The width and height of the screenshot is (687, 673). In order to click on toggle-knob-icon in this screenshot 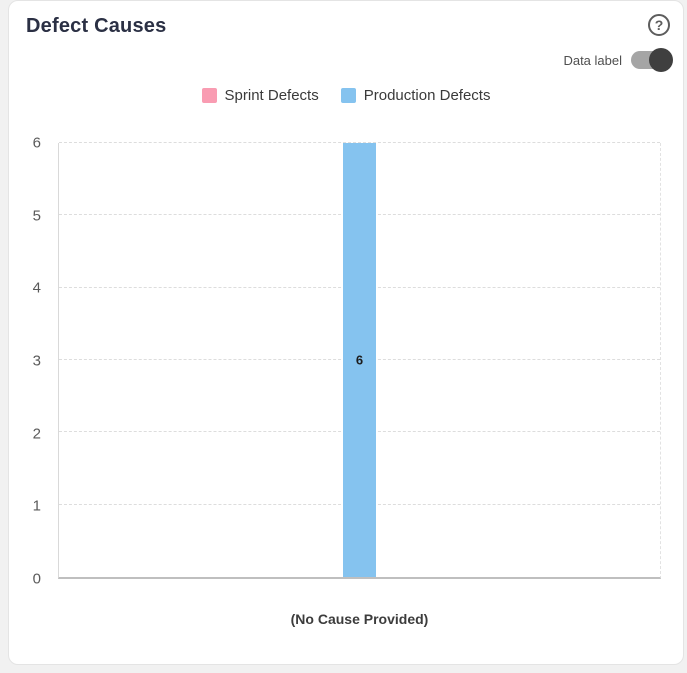, I will do `click(661, 60)`.